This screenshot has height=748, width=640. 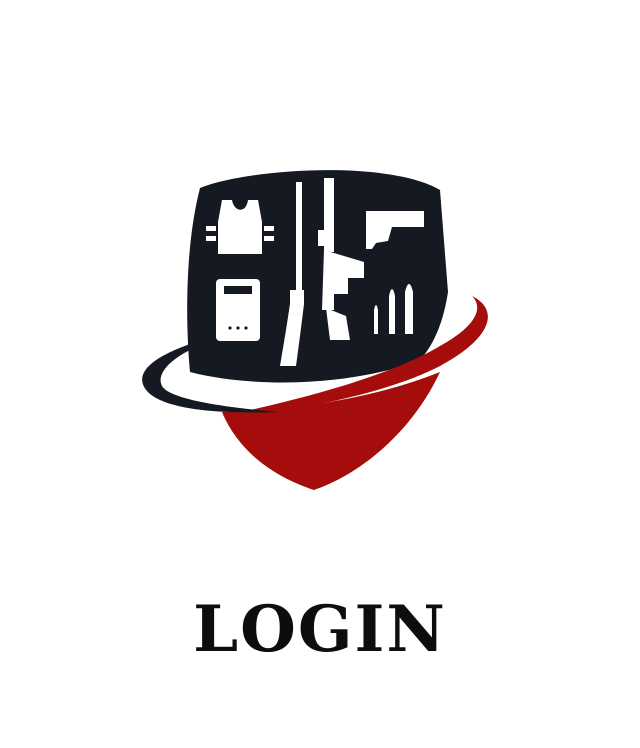 I want to click on pistol-icon, so click(x=395, y=230).